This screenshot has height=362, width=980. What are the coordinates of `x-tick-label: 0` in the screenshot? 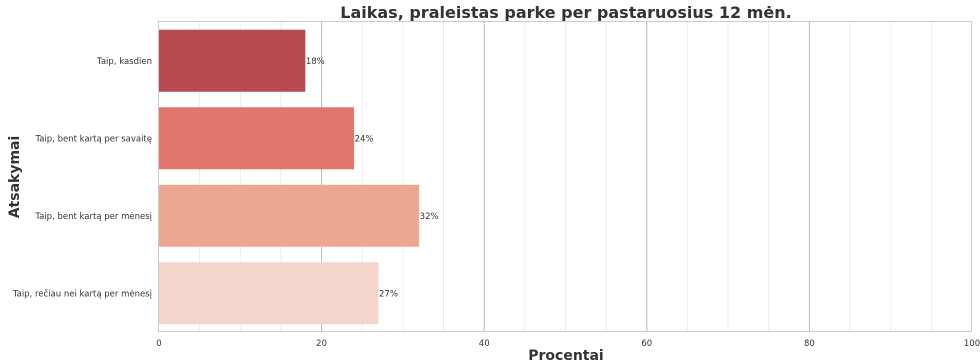 It's located at (158, 344).